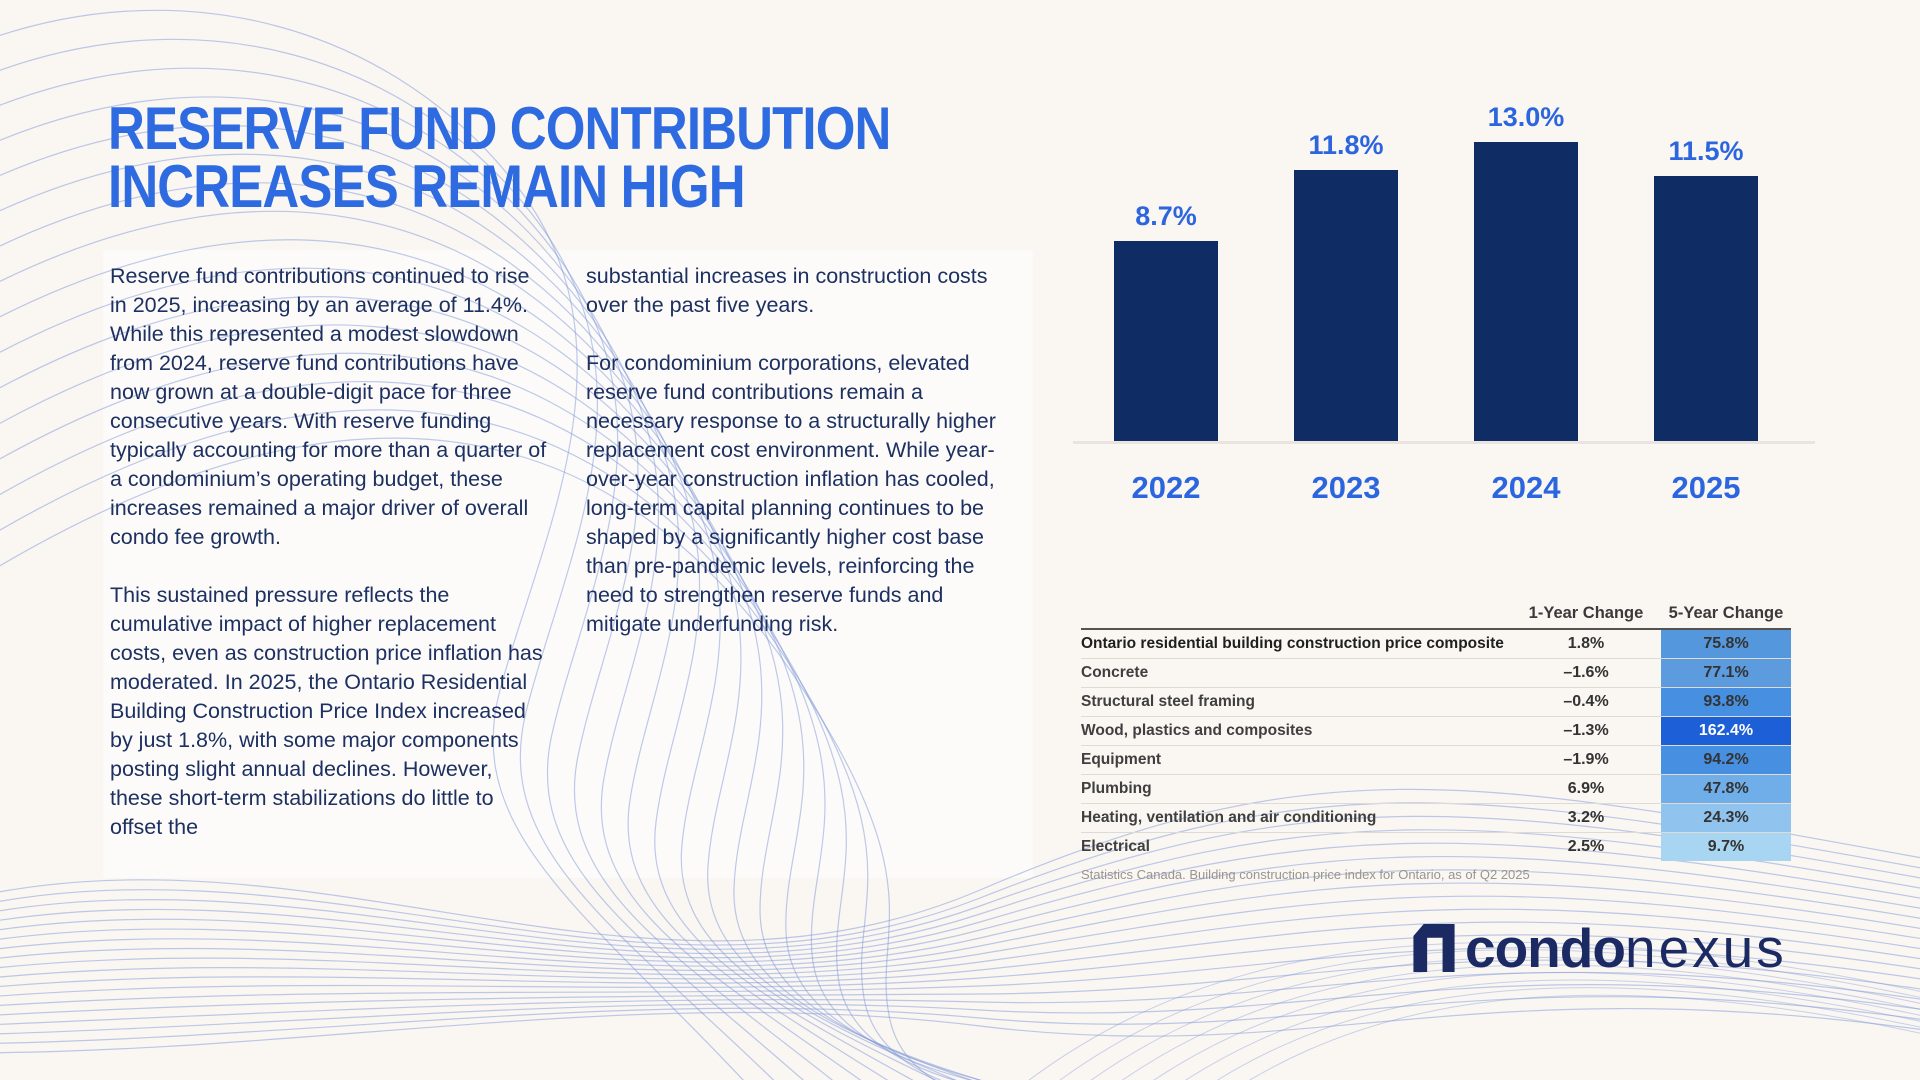  I want to click on bar-column-2025: 11.5%, so click(1706, 288).